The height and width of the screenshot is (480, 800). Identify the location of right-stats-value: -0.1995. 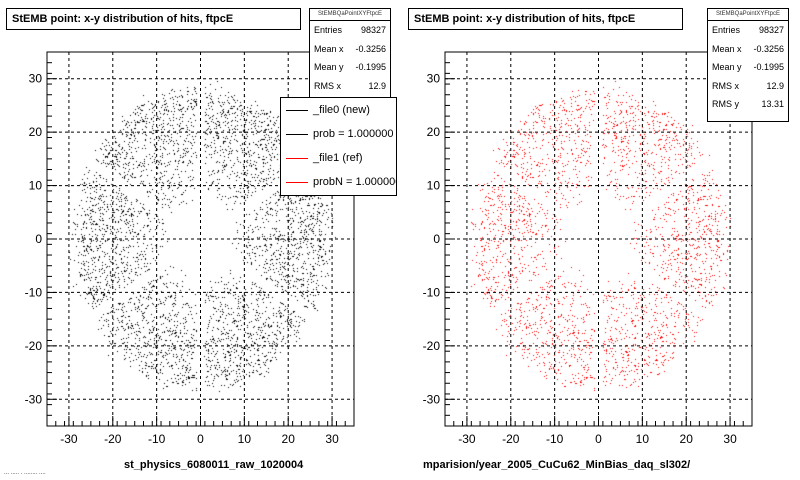
(768, 67).